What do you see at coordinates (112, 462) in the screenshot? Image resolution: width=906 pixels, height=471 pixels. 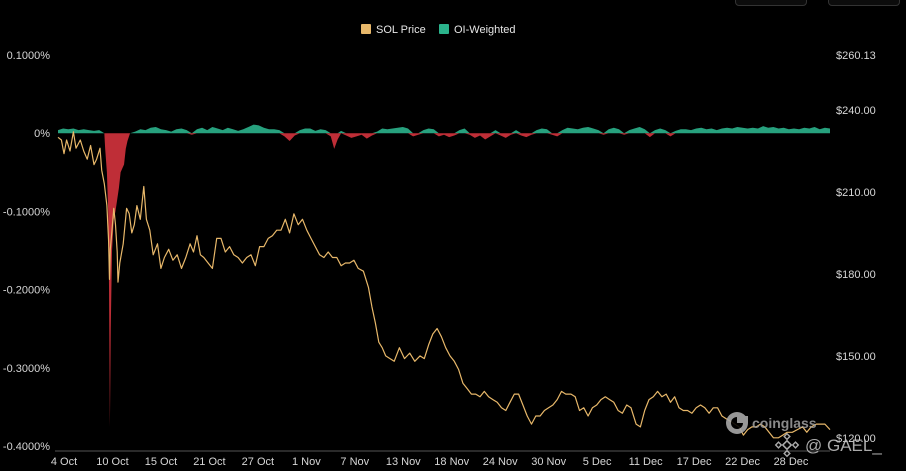 I see `x-tick-label: 10 Oct` at bounding box center [112, 462].